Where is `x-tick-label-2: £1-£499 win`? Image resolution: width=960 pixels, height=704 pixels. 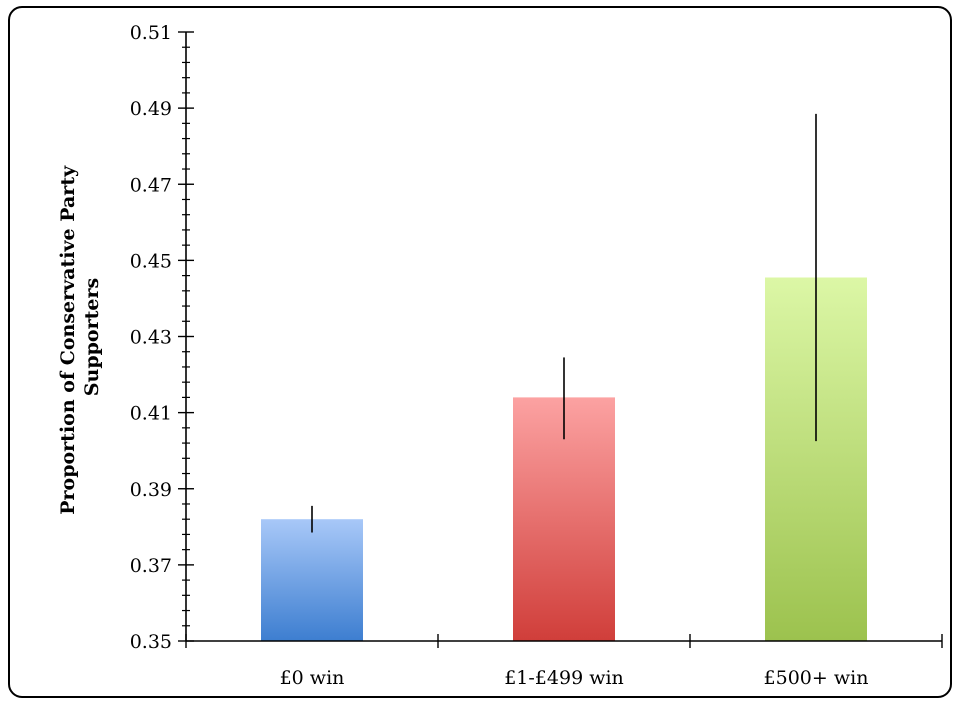
x-tick-label-2: £1-£499 win is located at coordinates (564, 678).